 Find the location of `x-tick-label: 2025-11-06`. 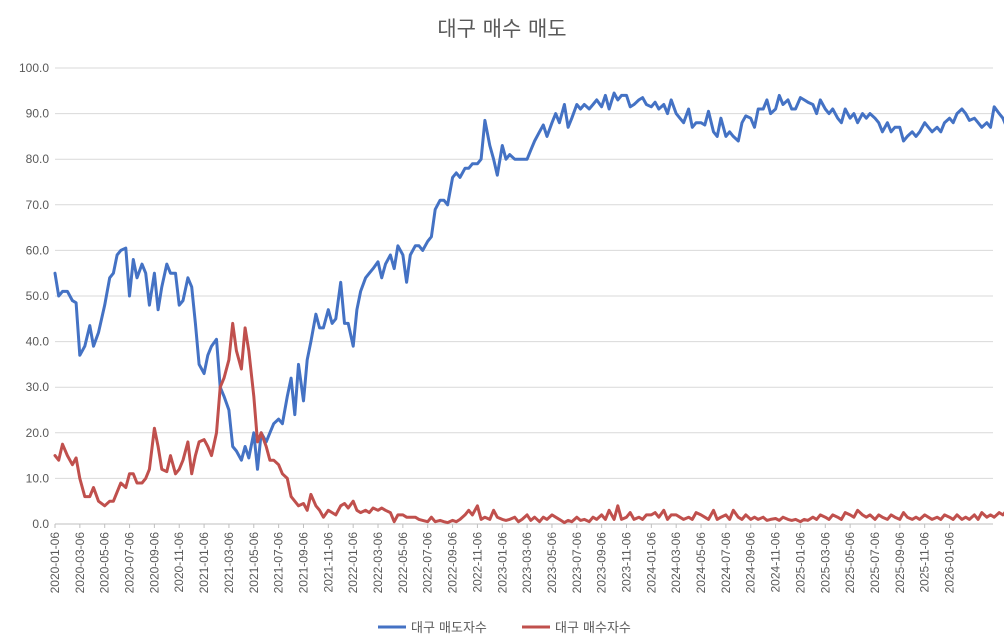

x-tick-label: 2025-11-06 is located at coordinates (925, 562).